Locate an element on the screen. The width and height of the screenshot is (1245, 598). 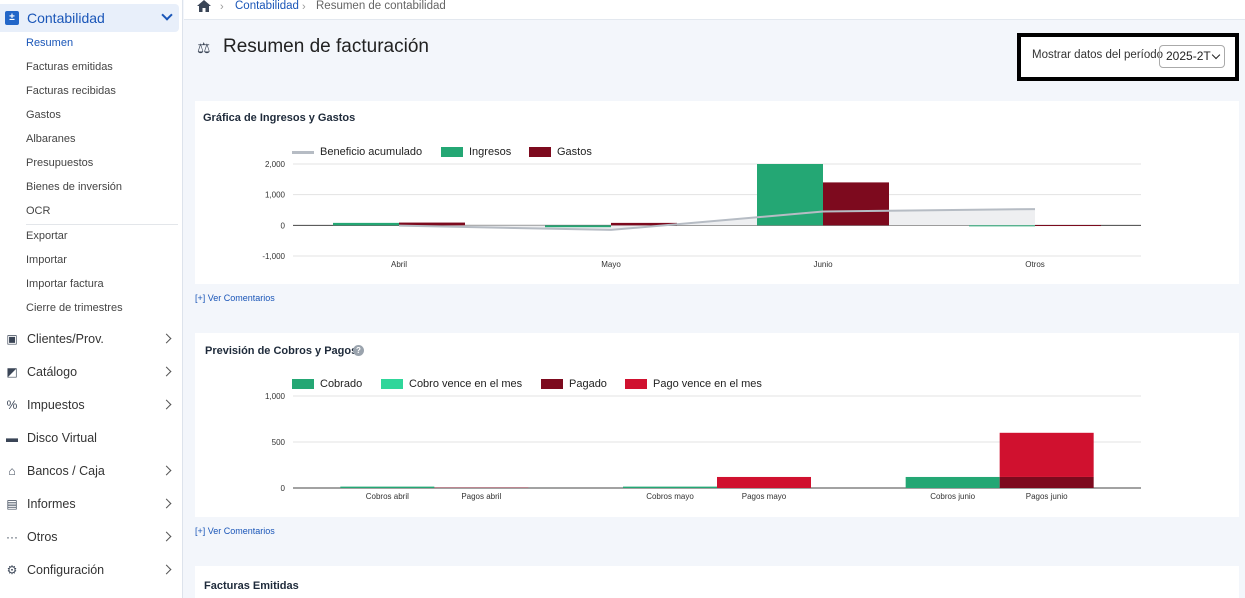
legend-pago-vence: Pago vence en el mes is located at coordinates (693, 384).